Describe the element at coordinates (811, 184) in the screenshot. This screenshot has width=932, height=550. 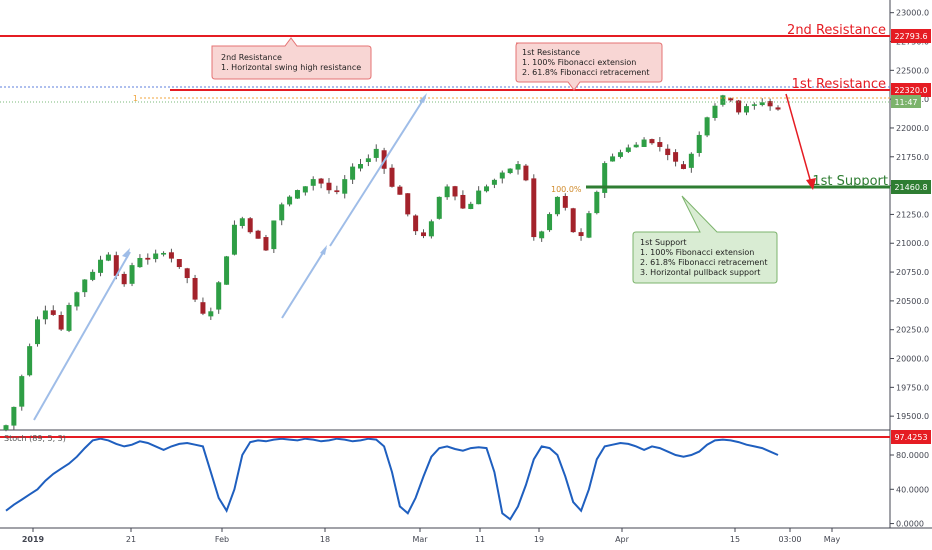
I see `projection-arrowhead` at that location.